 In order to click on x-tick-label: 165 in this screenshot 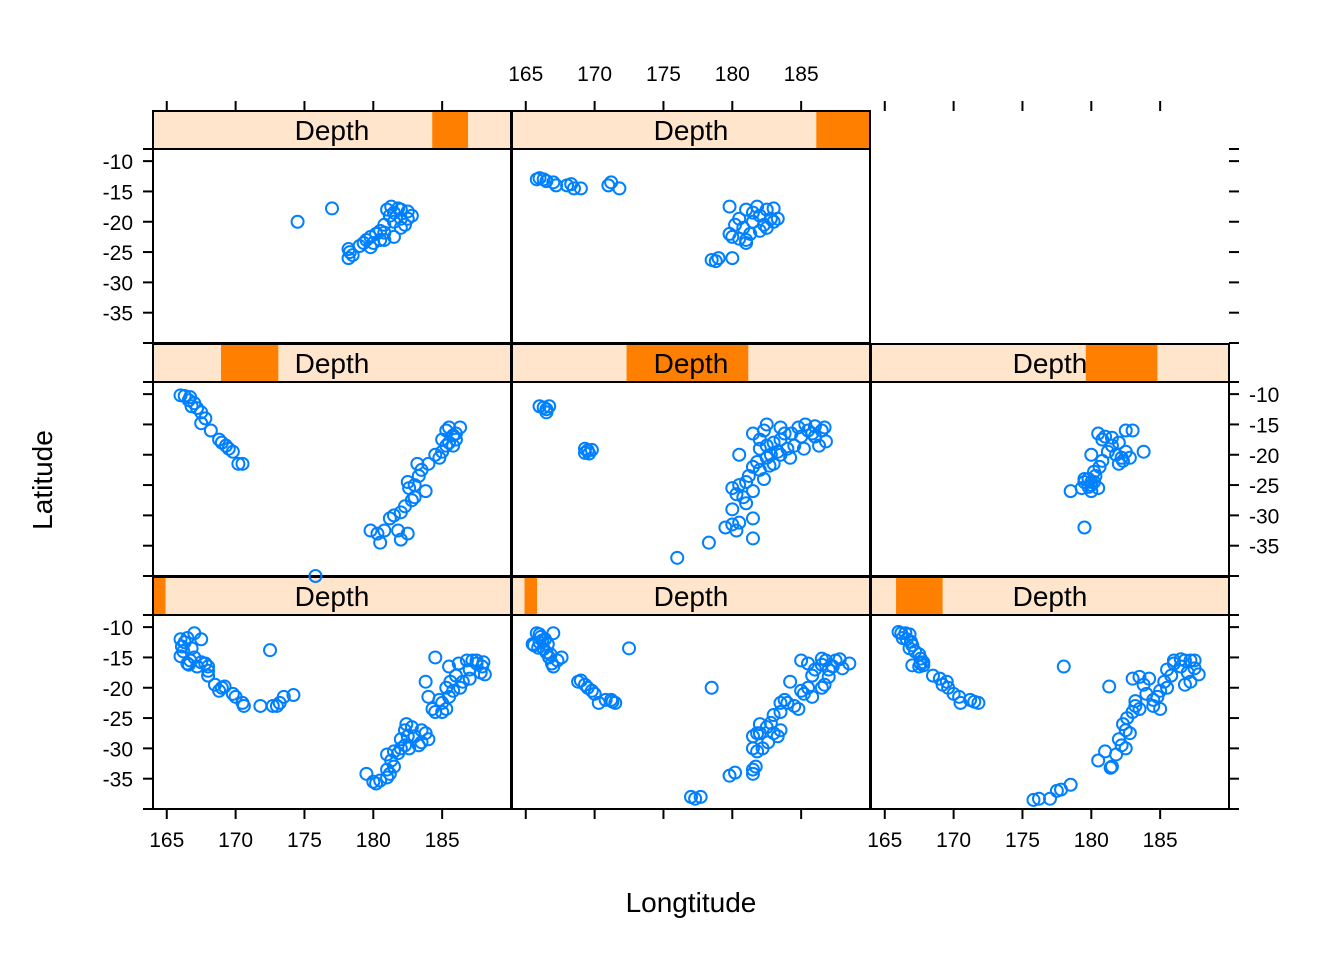, I will do `click(525, 74)`.